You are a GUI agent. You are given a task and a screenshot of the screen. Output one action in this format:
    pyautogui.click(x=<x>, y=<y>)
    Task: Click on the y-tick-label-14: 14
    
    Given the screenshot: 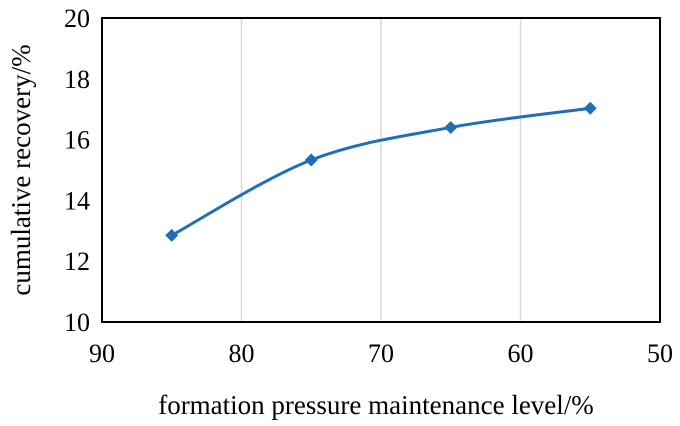 What is the action you would take?
    pyautogui.click(x=77, y=200)
    